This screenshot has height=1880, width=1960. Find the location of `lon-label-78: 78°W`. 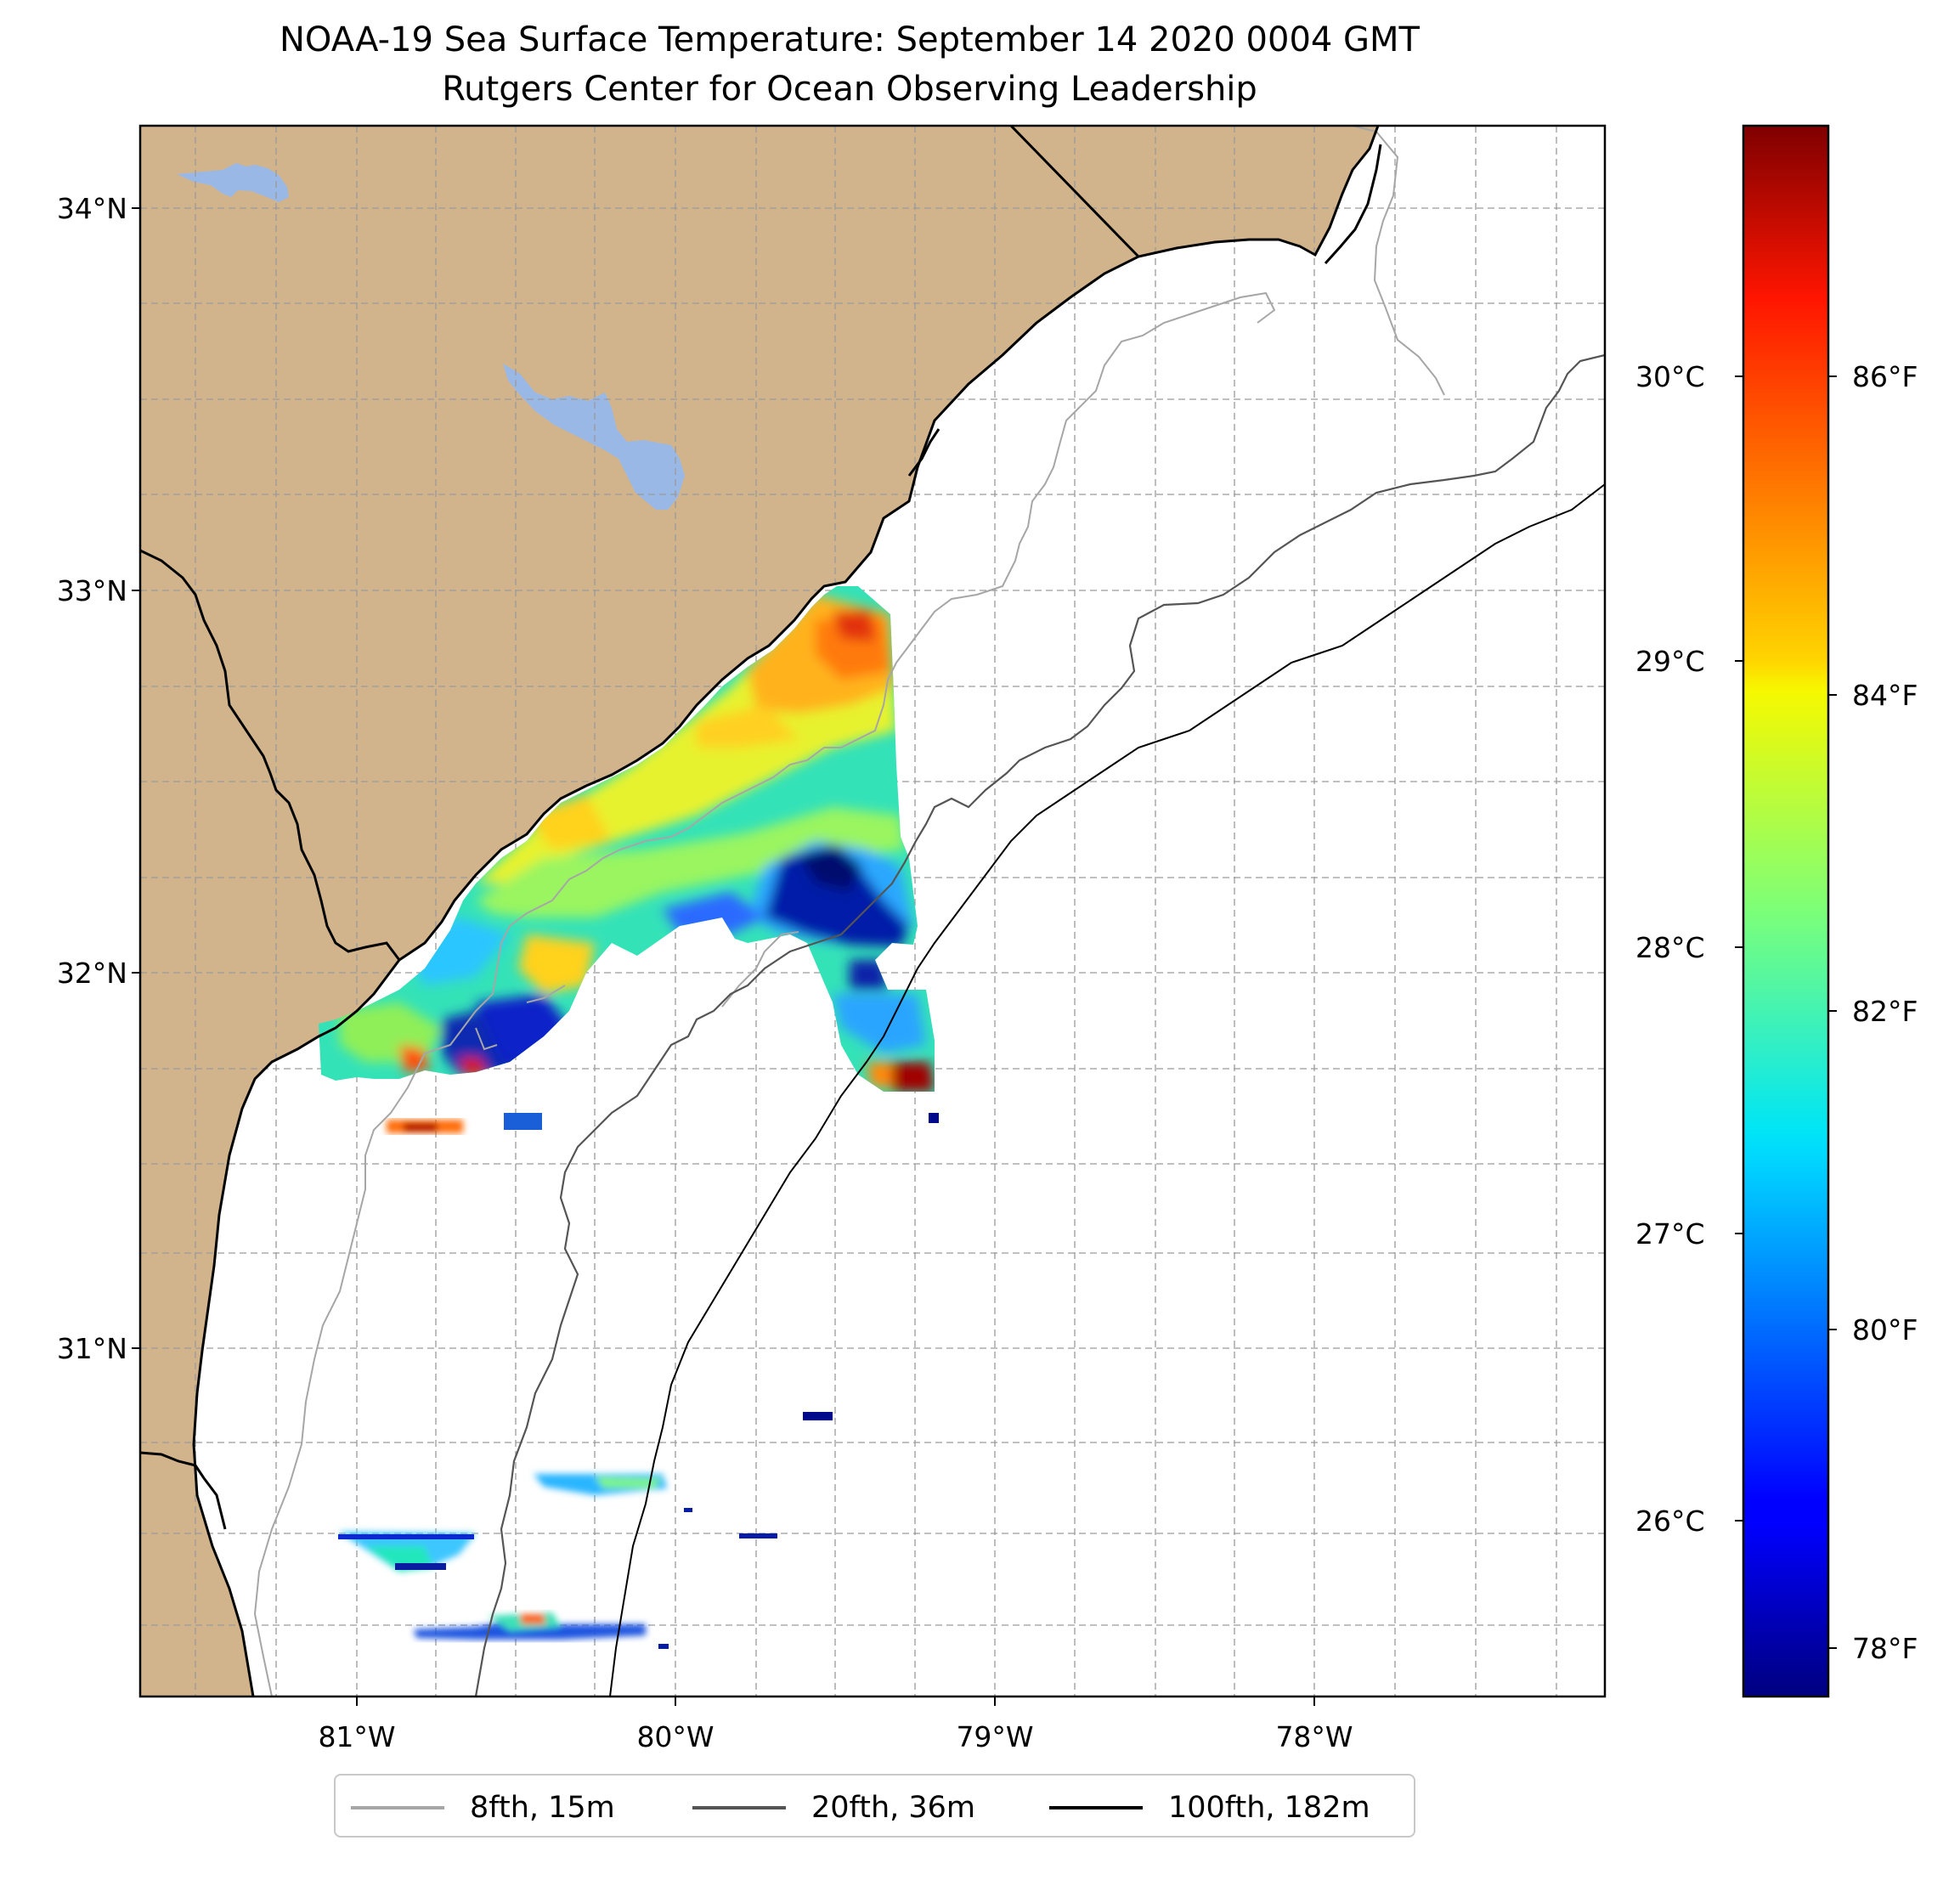

lon-label-78: 78°W is located at coordinates (1314, 1737).